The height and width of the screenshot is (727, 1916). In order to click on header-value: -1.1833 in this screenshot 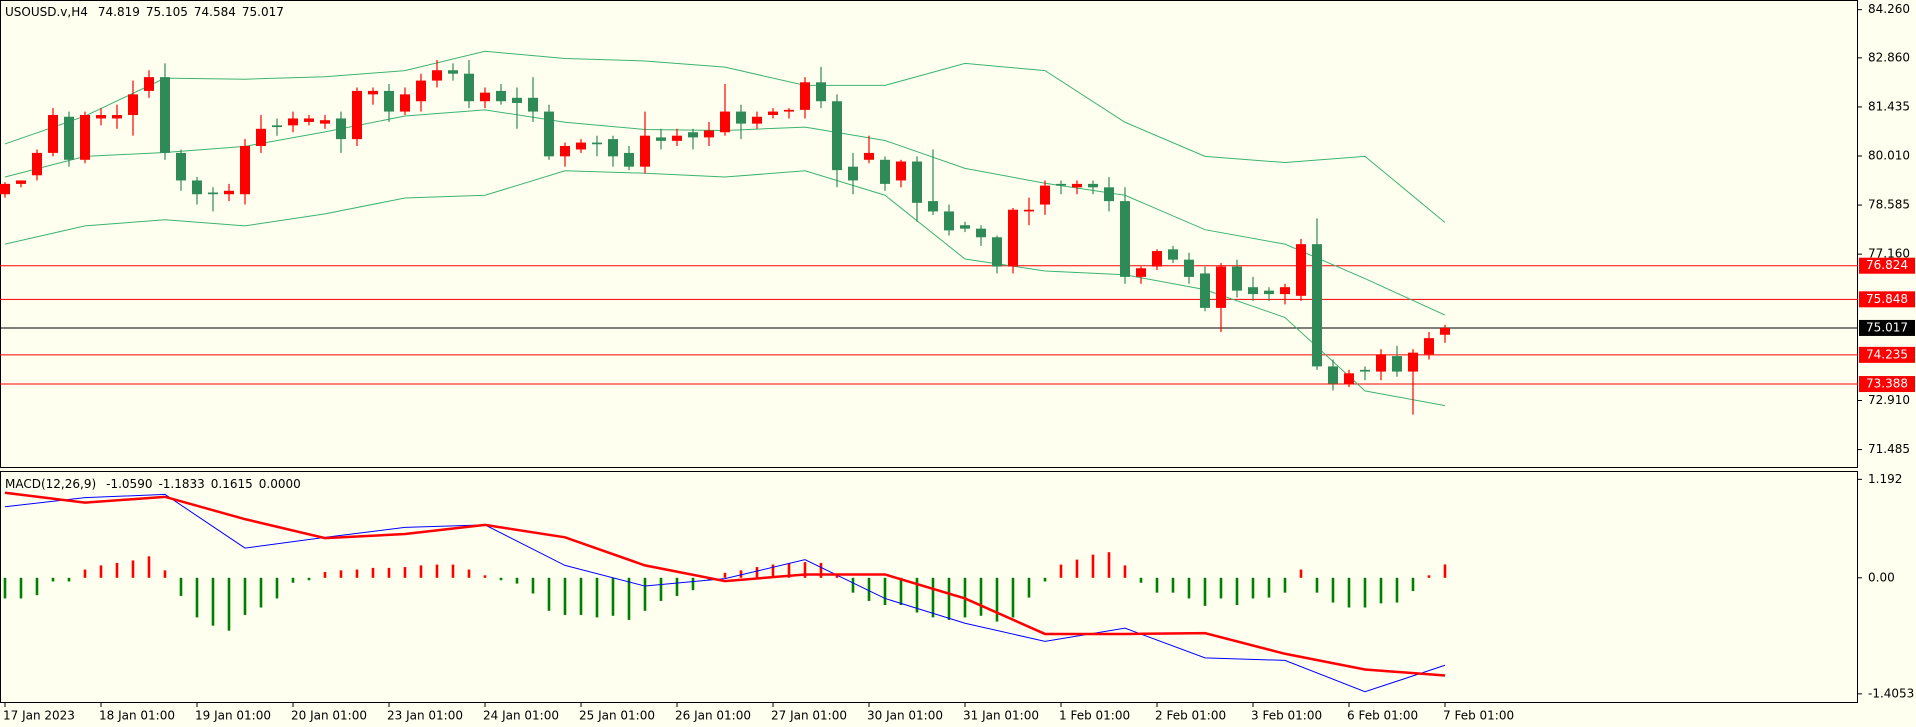, I will do `click(181, 484)`.